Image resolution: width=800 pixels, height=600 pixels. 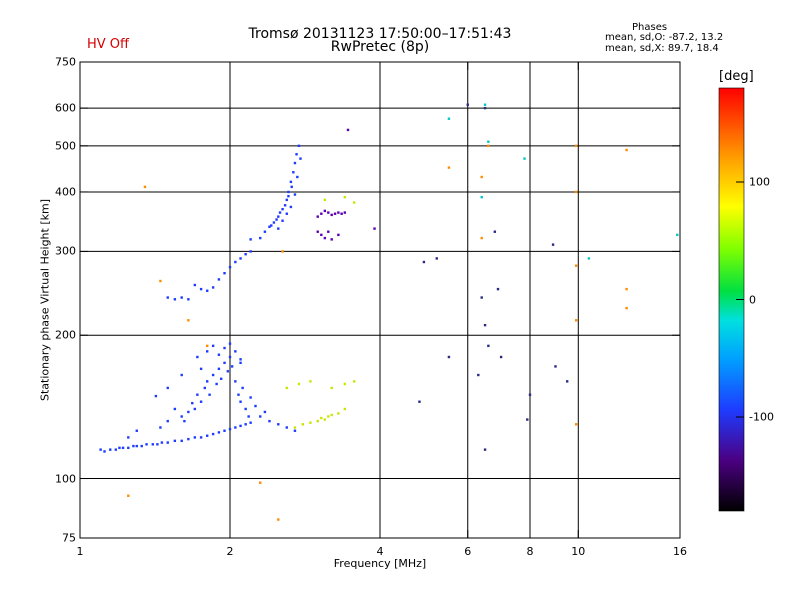 What do you see at coordinates (468, 551) in the screenshot?
I see `x-tick-label: 6` at bounding box center [468, 551].